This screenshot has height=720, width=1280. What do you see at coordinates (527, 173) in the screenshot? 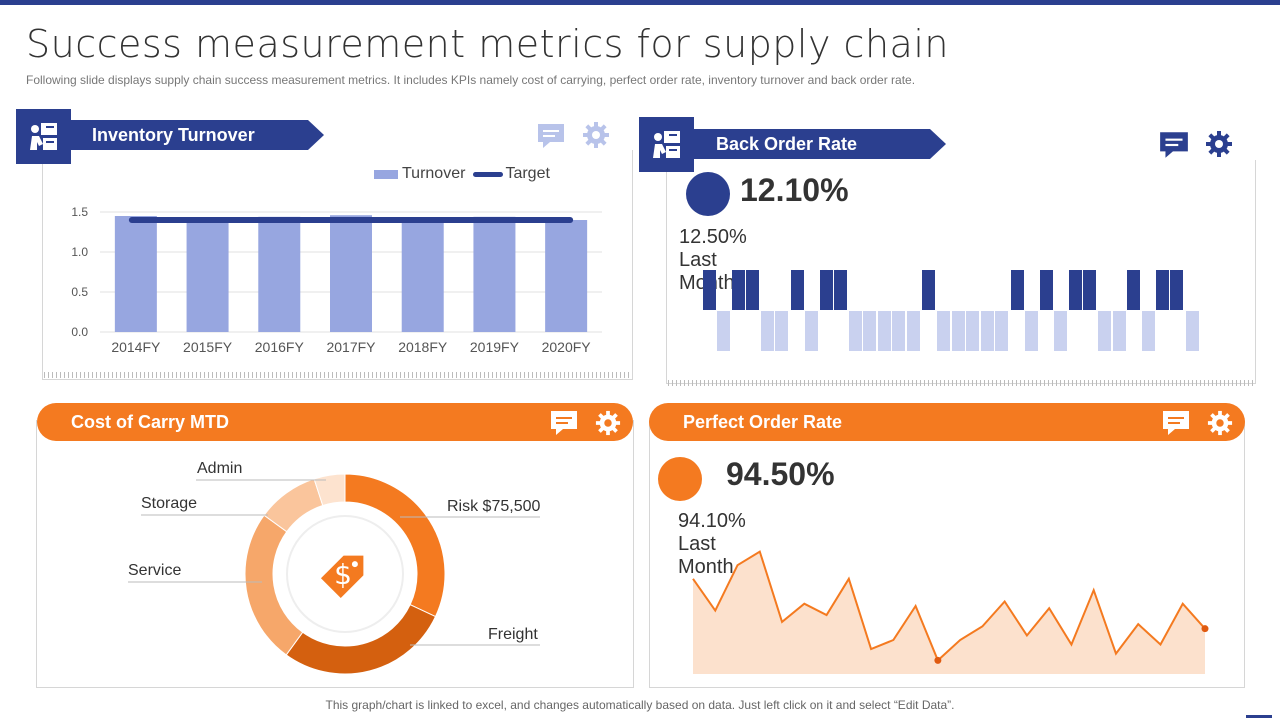
I see `legend-target-label: Target` at bounding box center [527, 173].